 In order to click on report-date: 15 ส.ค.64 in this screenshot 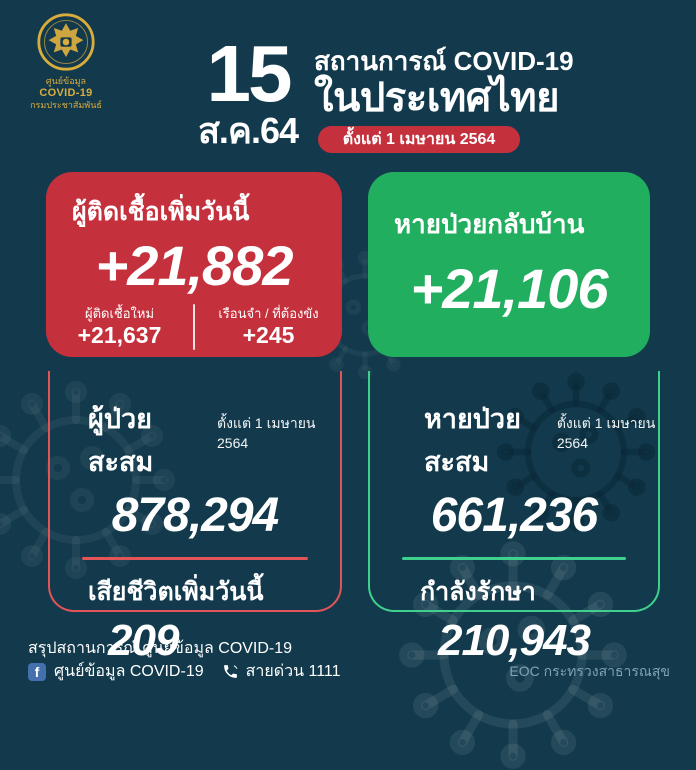, I will do `click(248, 90)`.